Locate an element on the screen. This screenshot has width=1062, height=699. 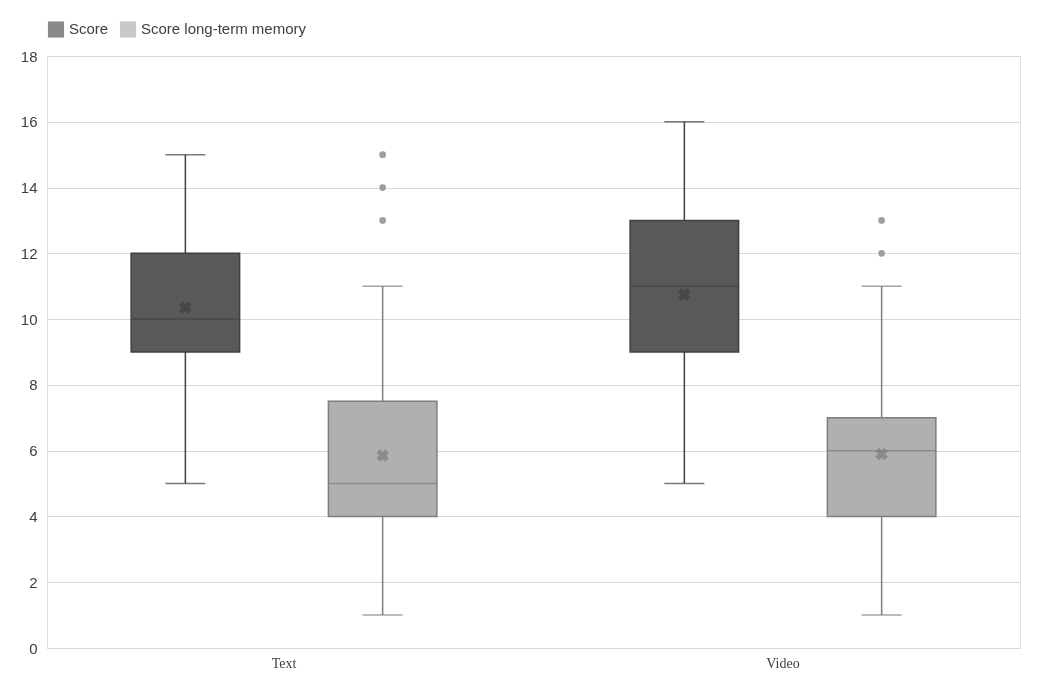
y-tick-label: 4 is located at coordinates (33, 516).